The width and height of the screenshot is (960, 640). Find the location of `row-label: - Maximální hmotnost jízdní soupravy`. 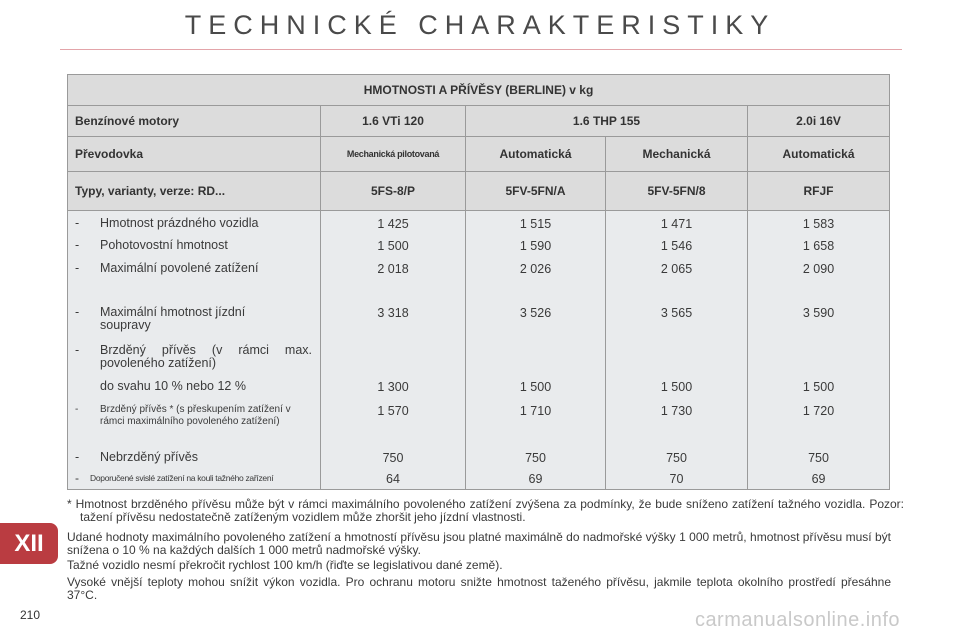

row-label: - Maximální hmotnost jízdní soupravy is located at coordinates (194, 318).